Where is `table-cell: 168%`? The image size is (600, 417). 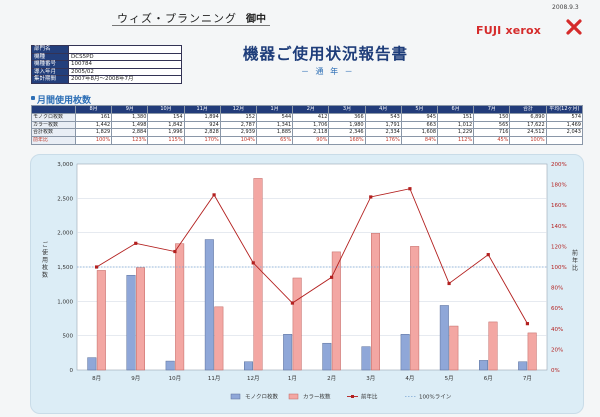 table-cell: 168% is located at coordinates (347, 140).